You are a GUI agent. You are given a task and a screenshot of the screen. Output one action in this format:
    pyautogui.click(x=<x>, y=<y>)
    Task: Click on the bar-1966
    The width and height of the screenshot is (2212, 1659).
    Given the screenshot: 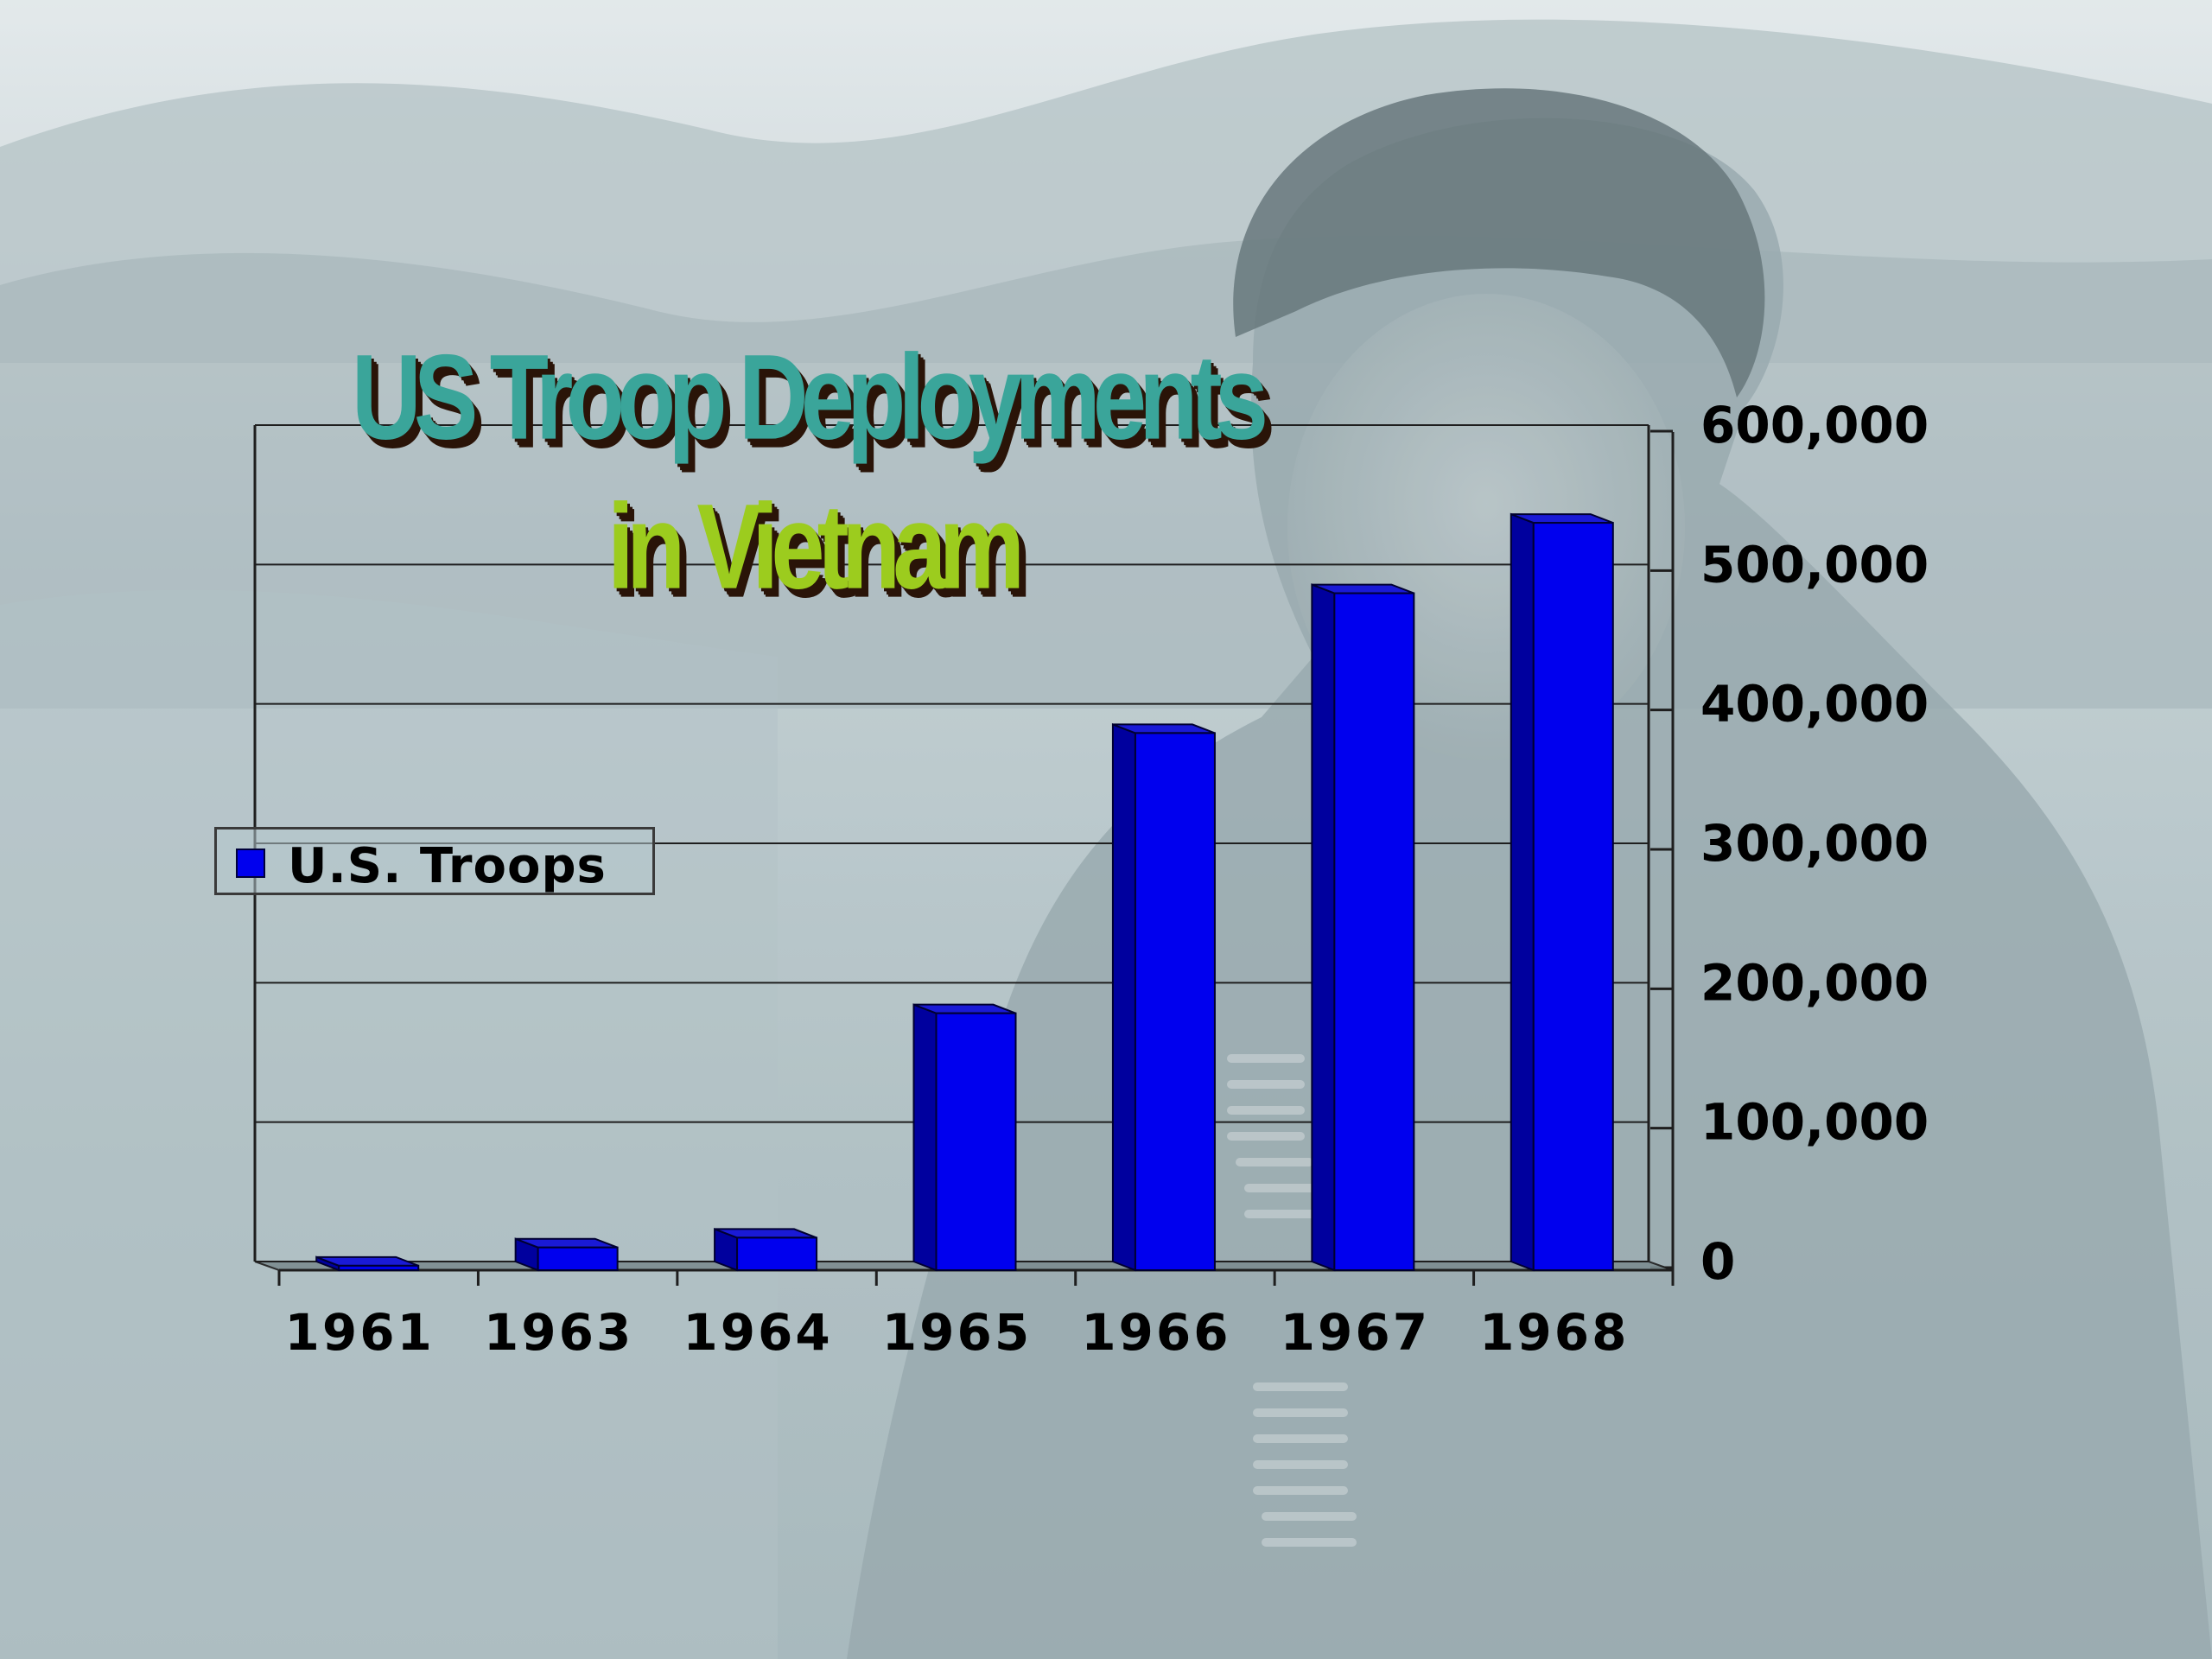 What is the action you would take?
    pyautogui.click(x=1163, y=997)
    